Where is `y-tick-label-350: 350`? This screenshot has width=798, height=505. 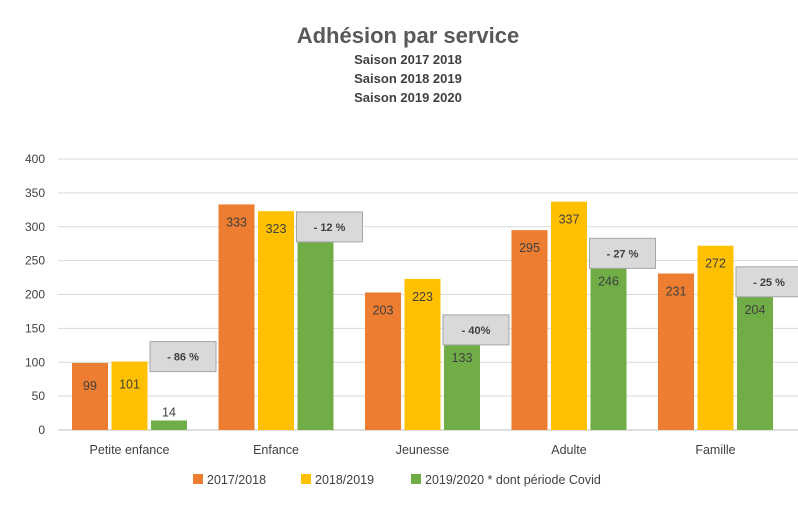
y-tick-label-350: 350 is located at coordinates (35, 193).